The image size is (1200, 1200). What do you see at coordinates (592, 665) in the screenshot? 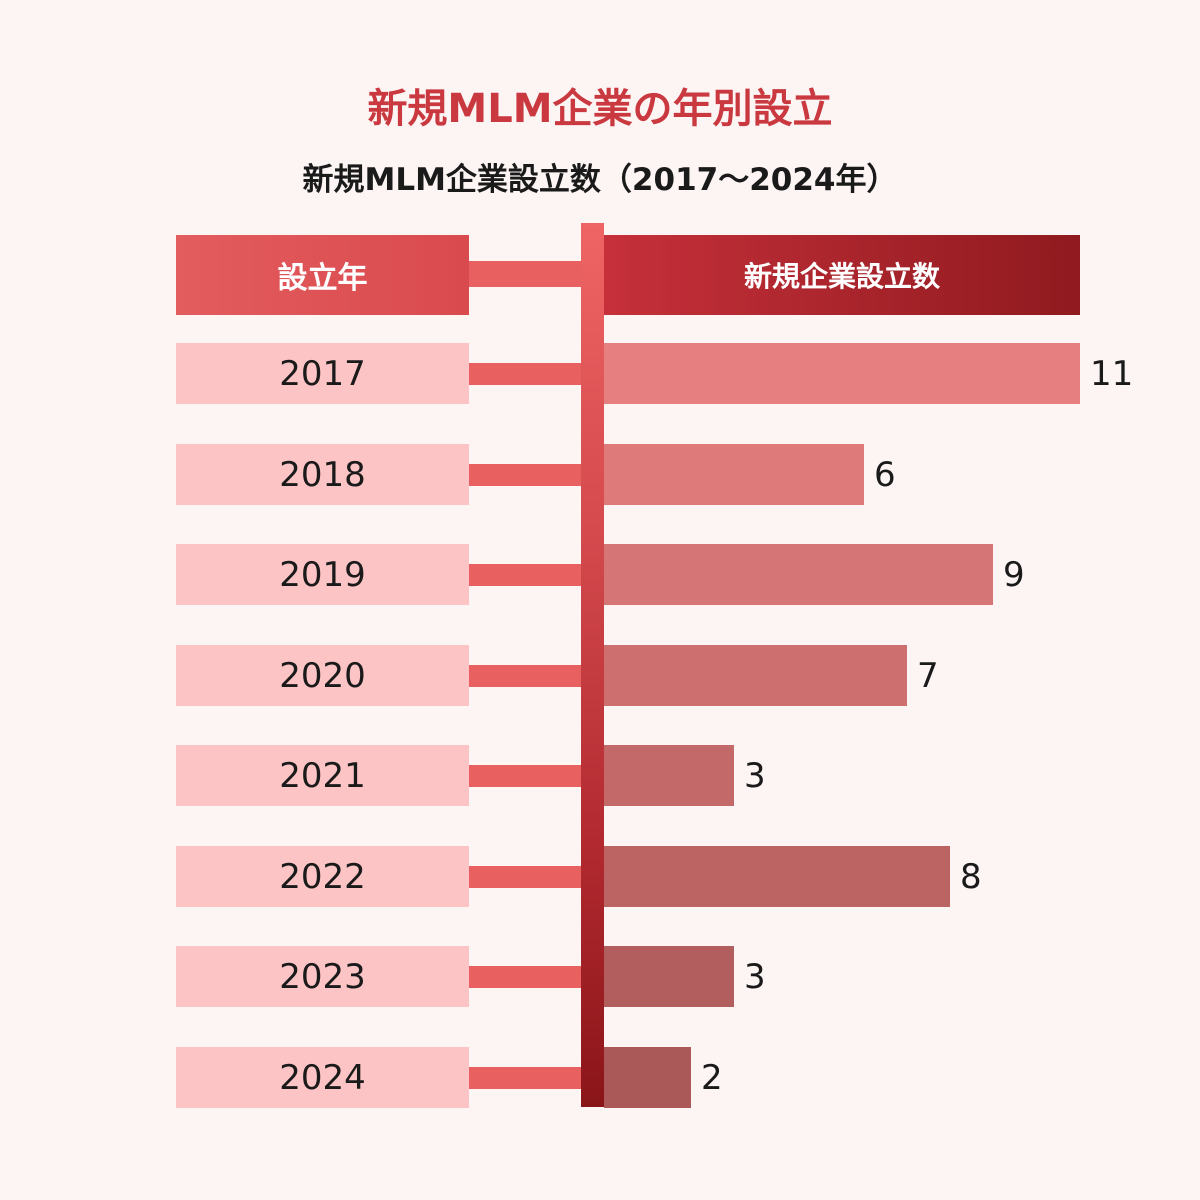
I see `axis-line` at bounding box center [592, 665].